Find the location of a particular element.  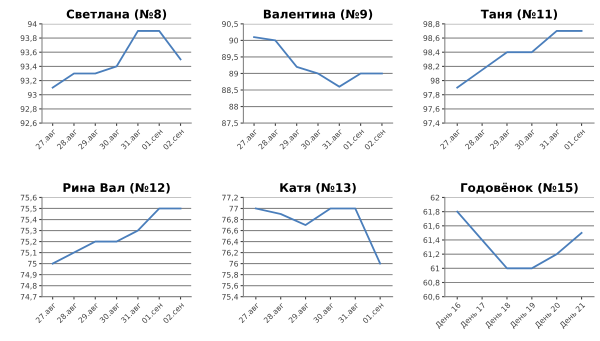

chart-title: Светлана (№8) is located at coordinates (116, 14).